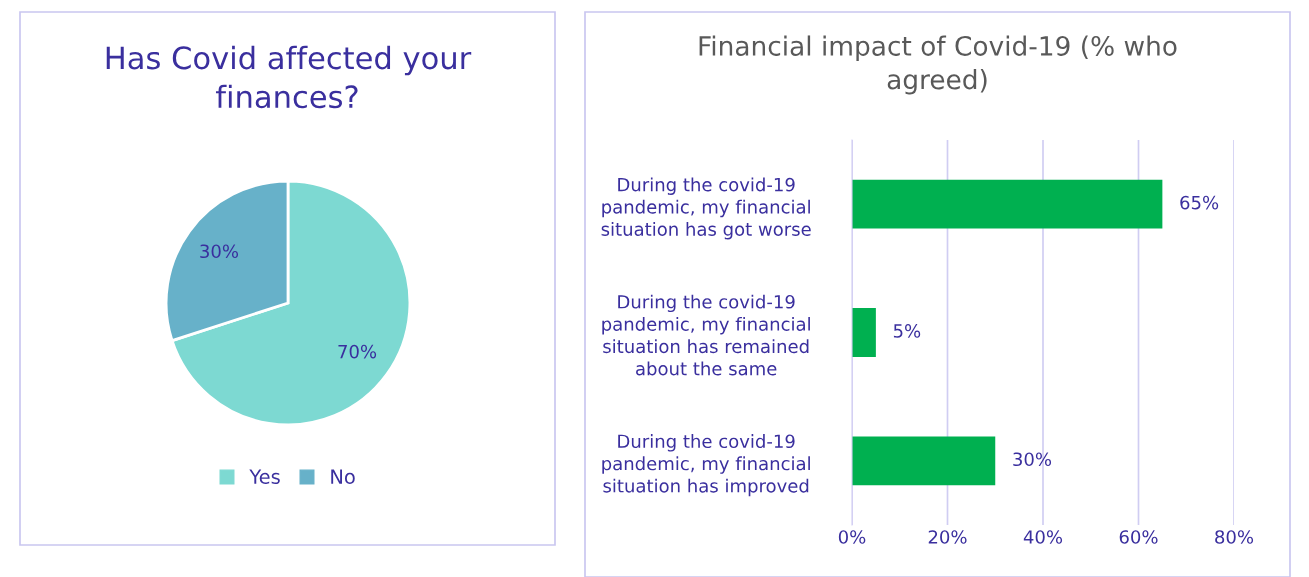 This screenshot has height=577, width=1309. I want to click on y-tick-label: During the covid-19 pandemic, my financial situation has got worse, so click(706, 208).